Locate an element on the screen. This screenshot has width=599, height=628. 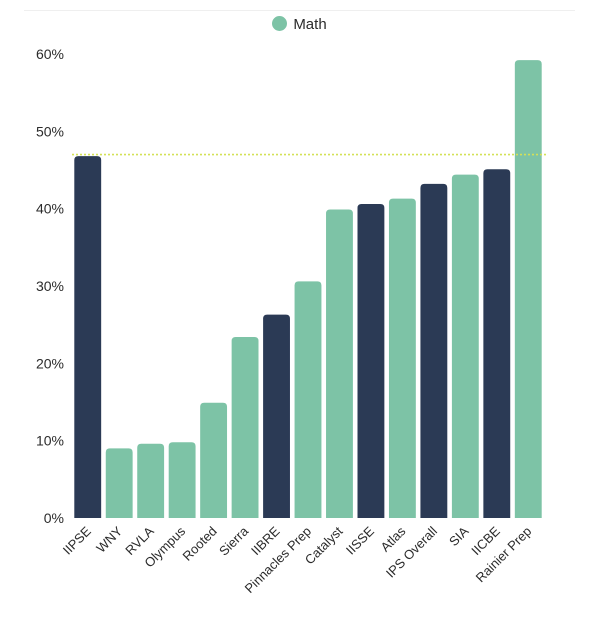
legend-label-math: Math is located at coordinates (310, 24).